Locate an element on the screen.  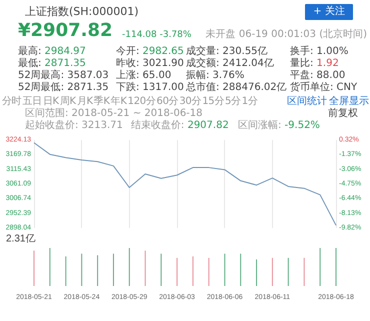
text: 52周最低: 2871.35 is located at coordinates (63, 87).